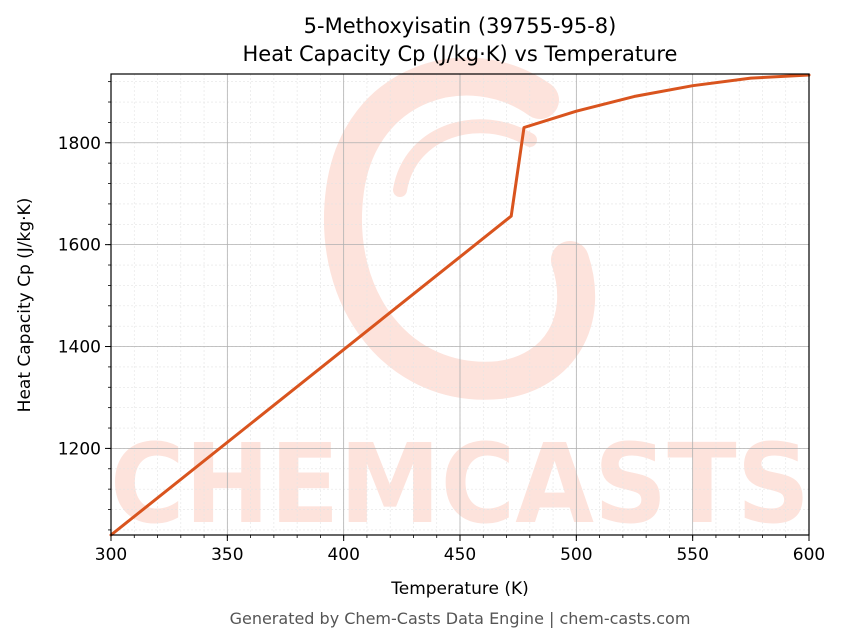 The width and height of the screenshot is (843, 644). Describe the element at coordinates (692, 555) in the screenshot. I see `x-tick-label: 550` at that location.